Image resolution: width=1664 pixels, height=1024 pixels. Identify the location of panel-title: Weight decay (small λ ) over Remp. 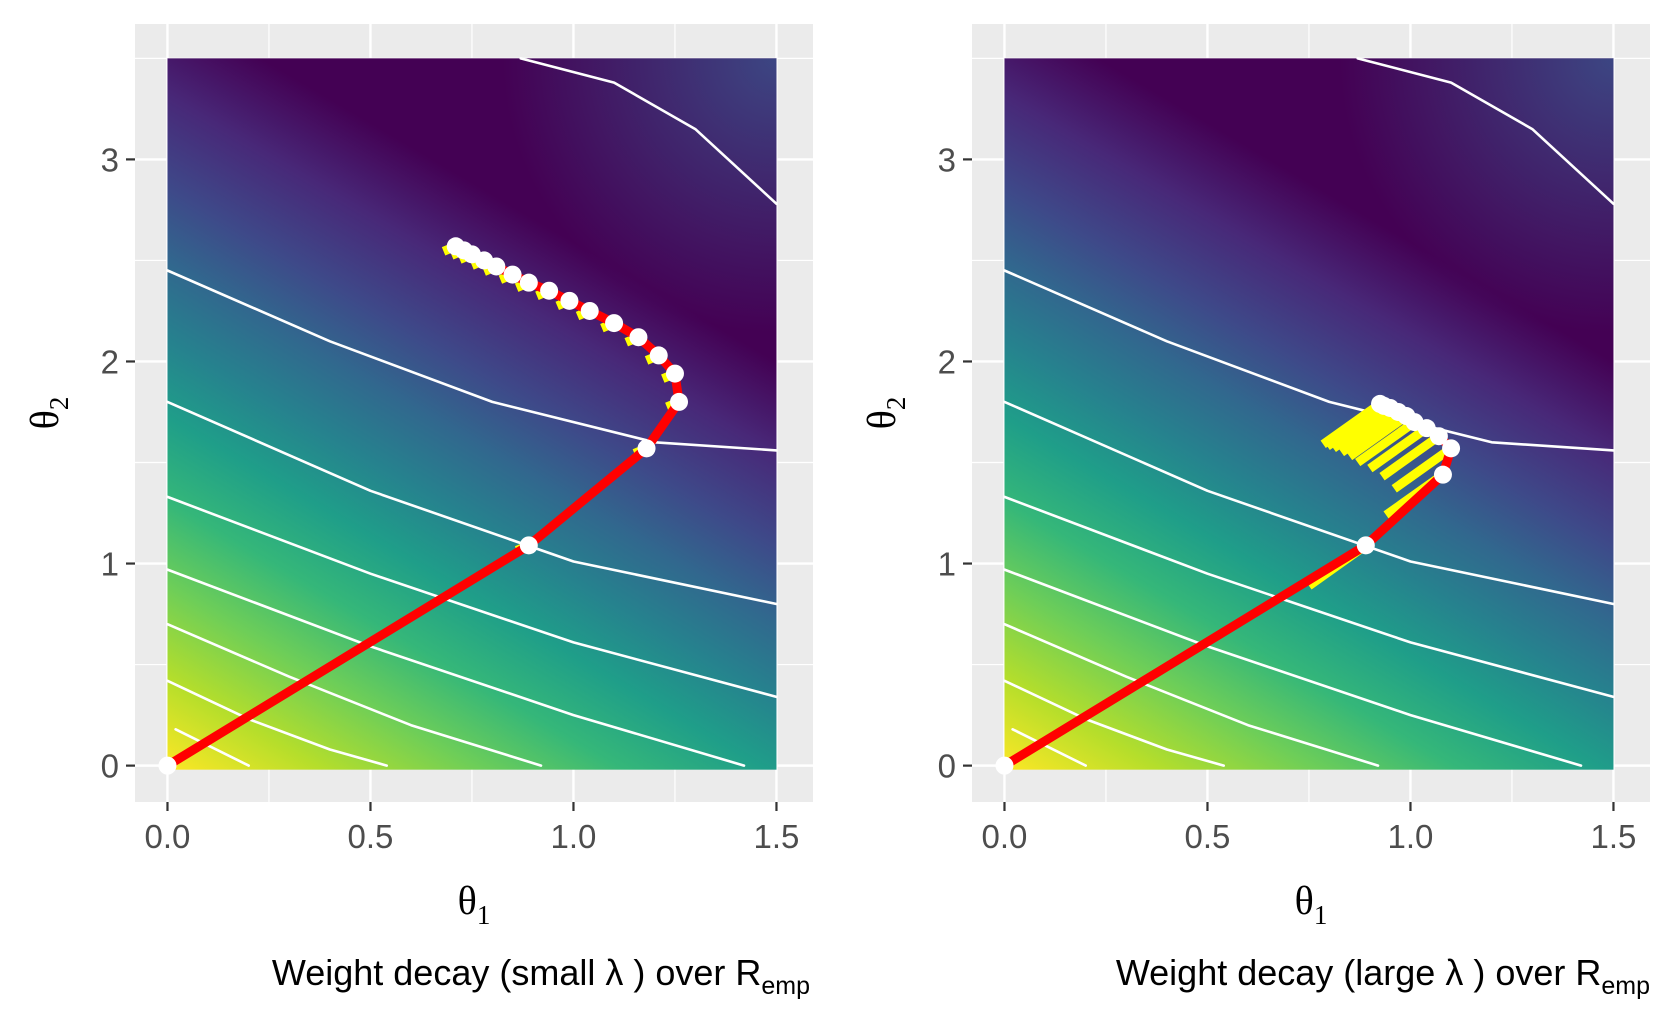
(541, 976).